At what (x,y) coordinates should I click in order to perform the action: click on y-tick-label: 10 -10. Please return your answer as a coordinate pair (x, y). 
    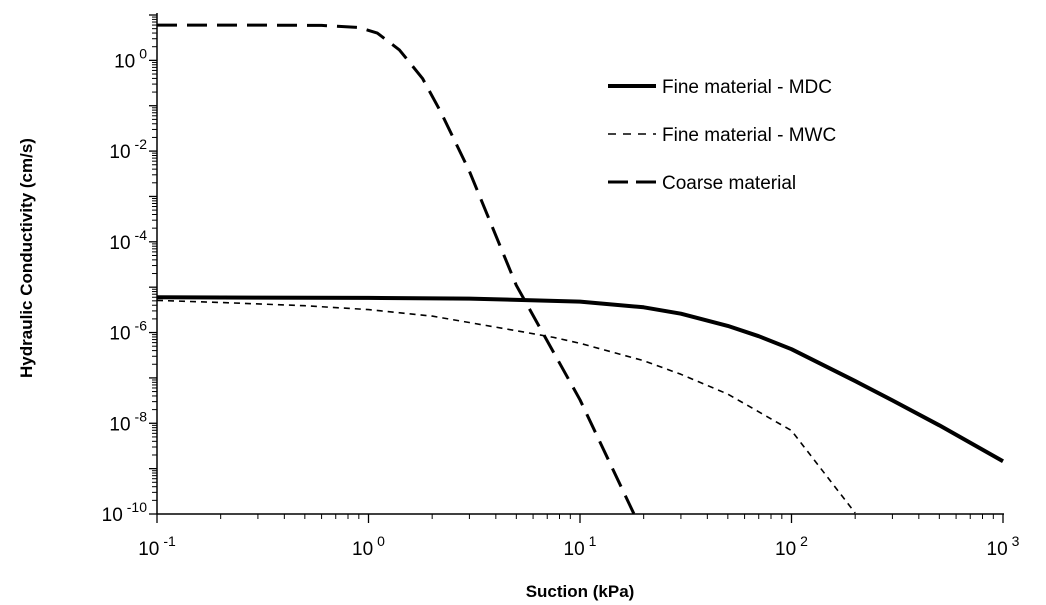
    Looking at the image, I should click on (125, 512).